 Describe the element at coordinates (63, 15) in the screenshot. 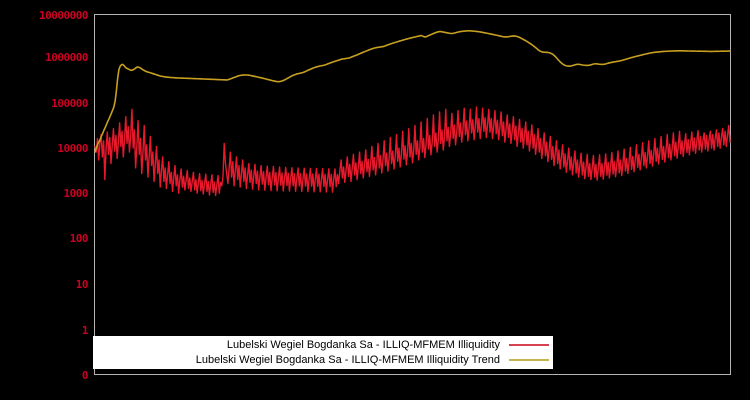

I see `y-axis-tick-label: 10000000` at that location.